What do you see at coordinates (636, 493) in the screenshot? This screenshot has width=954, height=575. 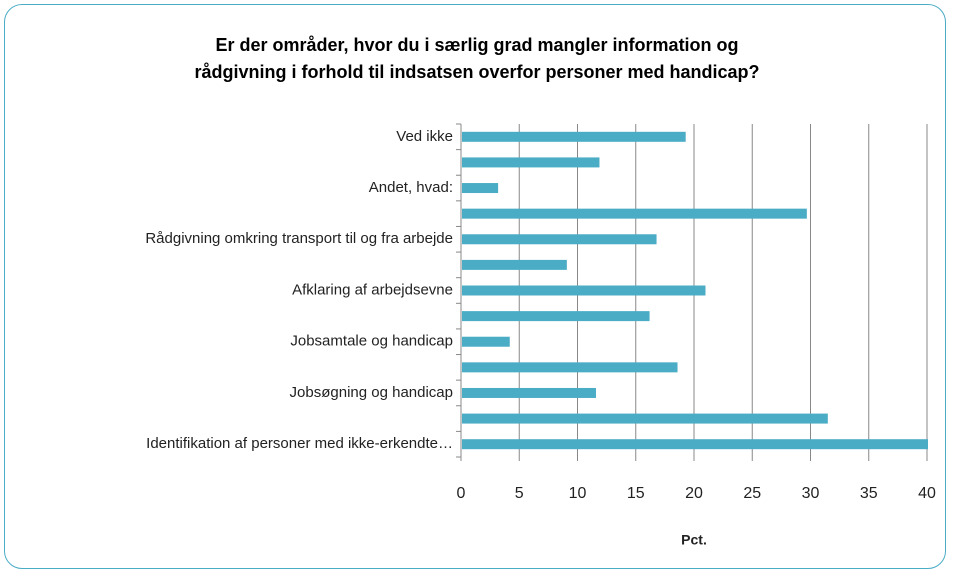 I see `x-tick-label: 15` at bounding box center [636, 493].